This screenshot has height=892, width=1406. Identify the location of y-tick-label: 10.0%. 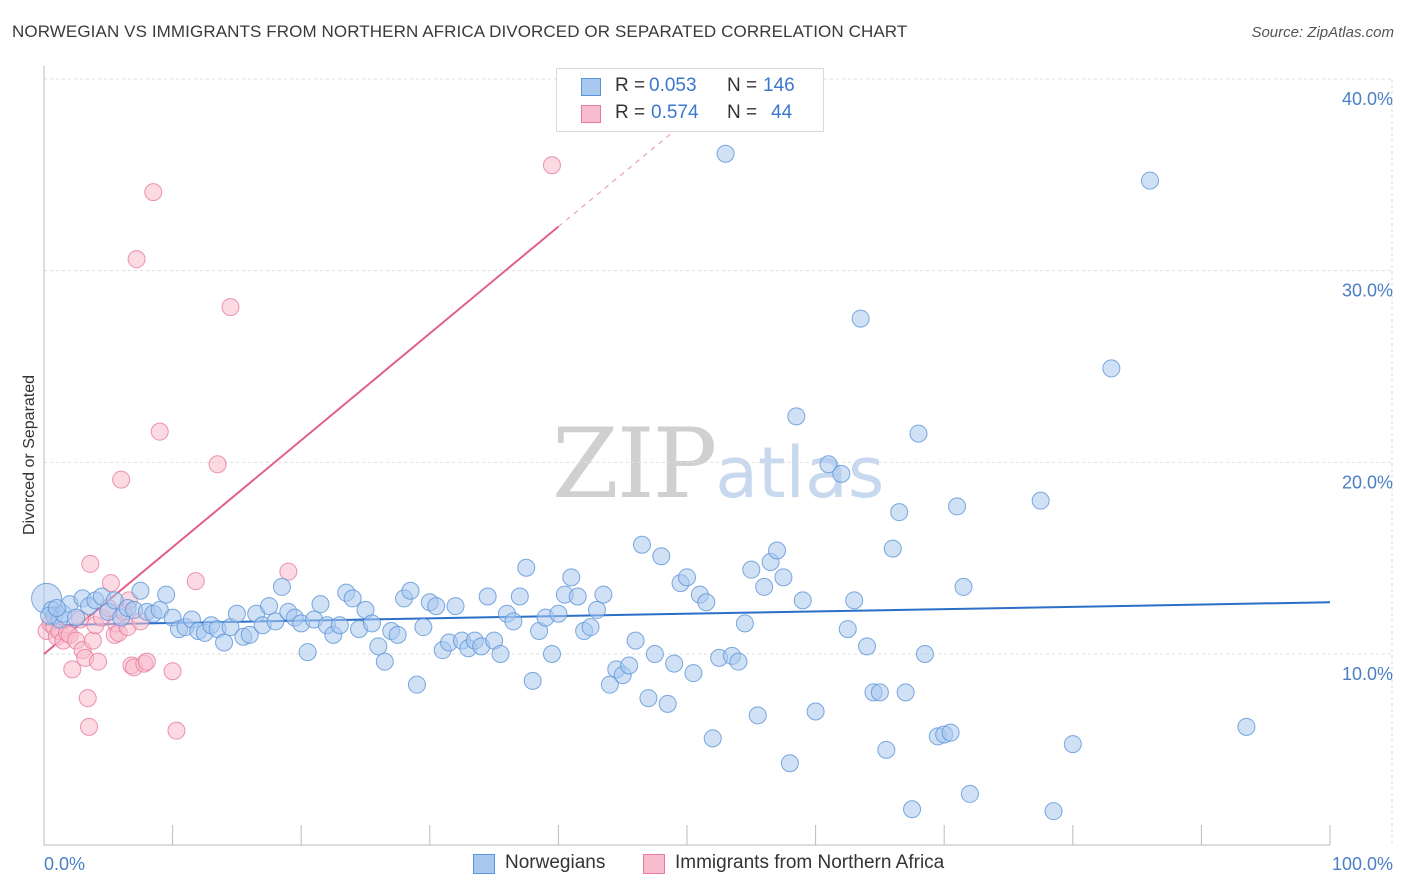
(1367, 674).